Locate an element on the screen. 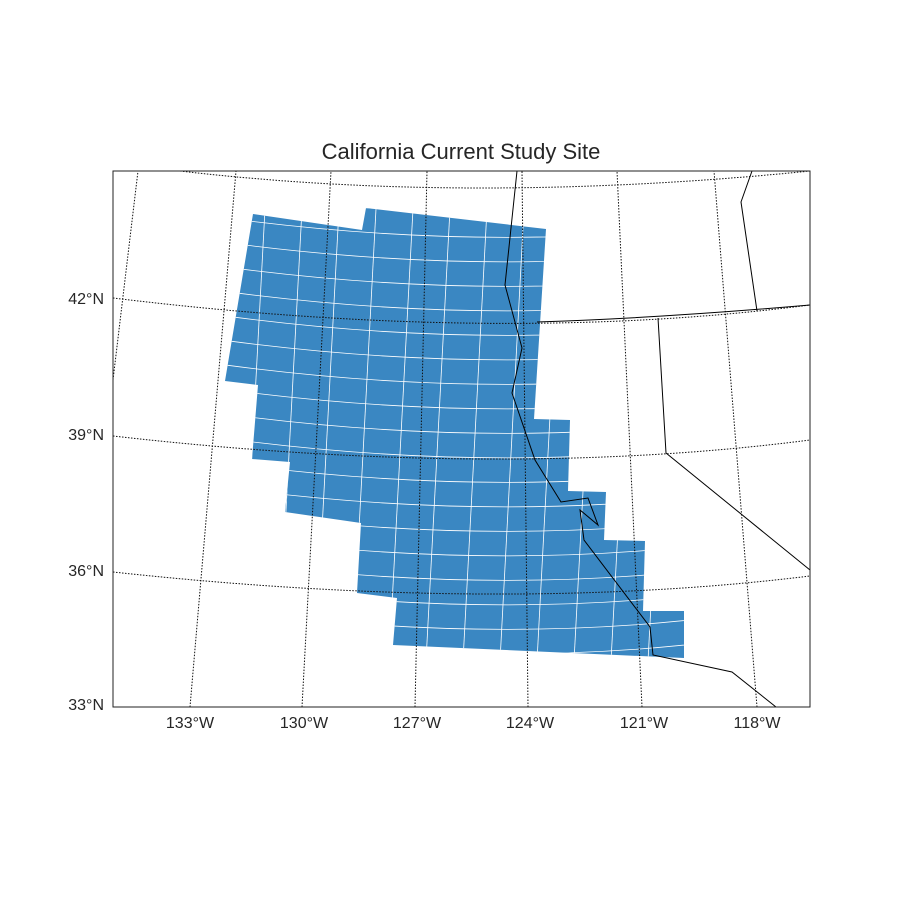 The width and height of the screenshot is (900, 900). lat-label: 36°N is located at coordinates (86, 571).